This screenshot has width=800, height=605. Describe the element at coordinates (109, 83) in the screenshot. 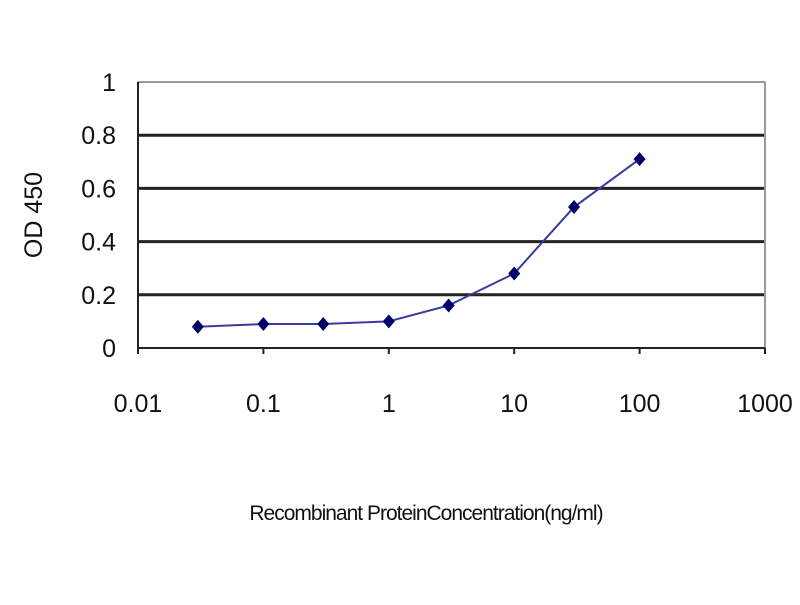

I see `y-tick-label: 1` at that location.